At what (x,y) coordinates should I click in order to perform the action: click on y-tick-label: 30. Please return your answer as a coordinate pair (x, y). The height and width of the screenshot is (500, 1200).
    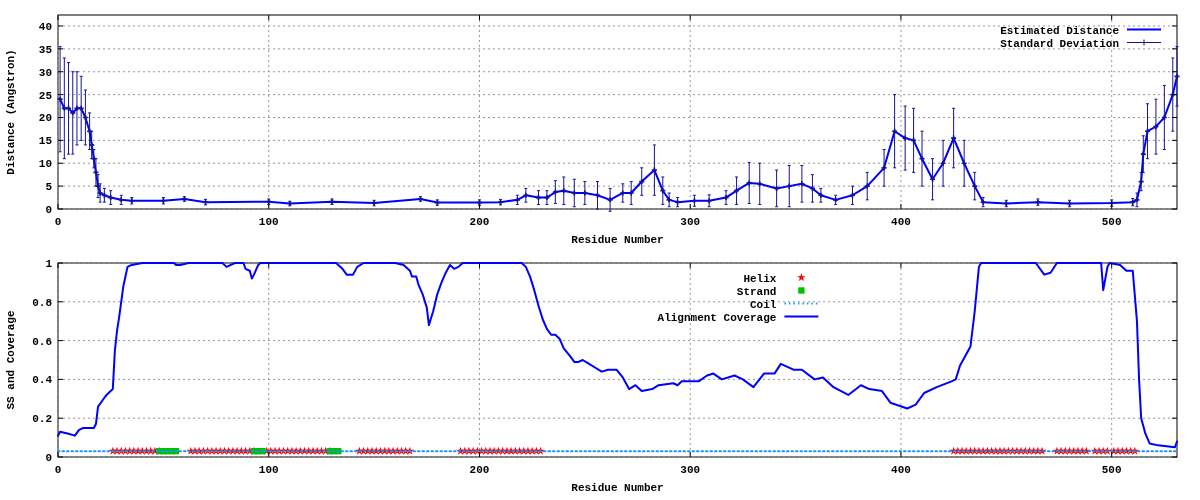
    Looking at the image, I should click on (45, 72).